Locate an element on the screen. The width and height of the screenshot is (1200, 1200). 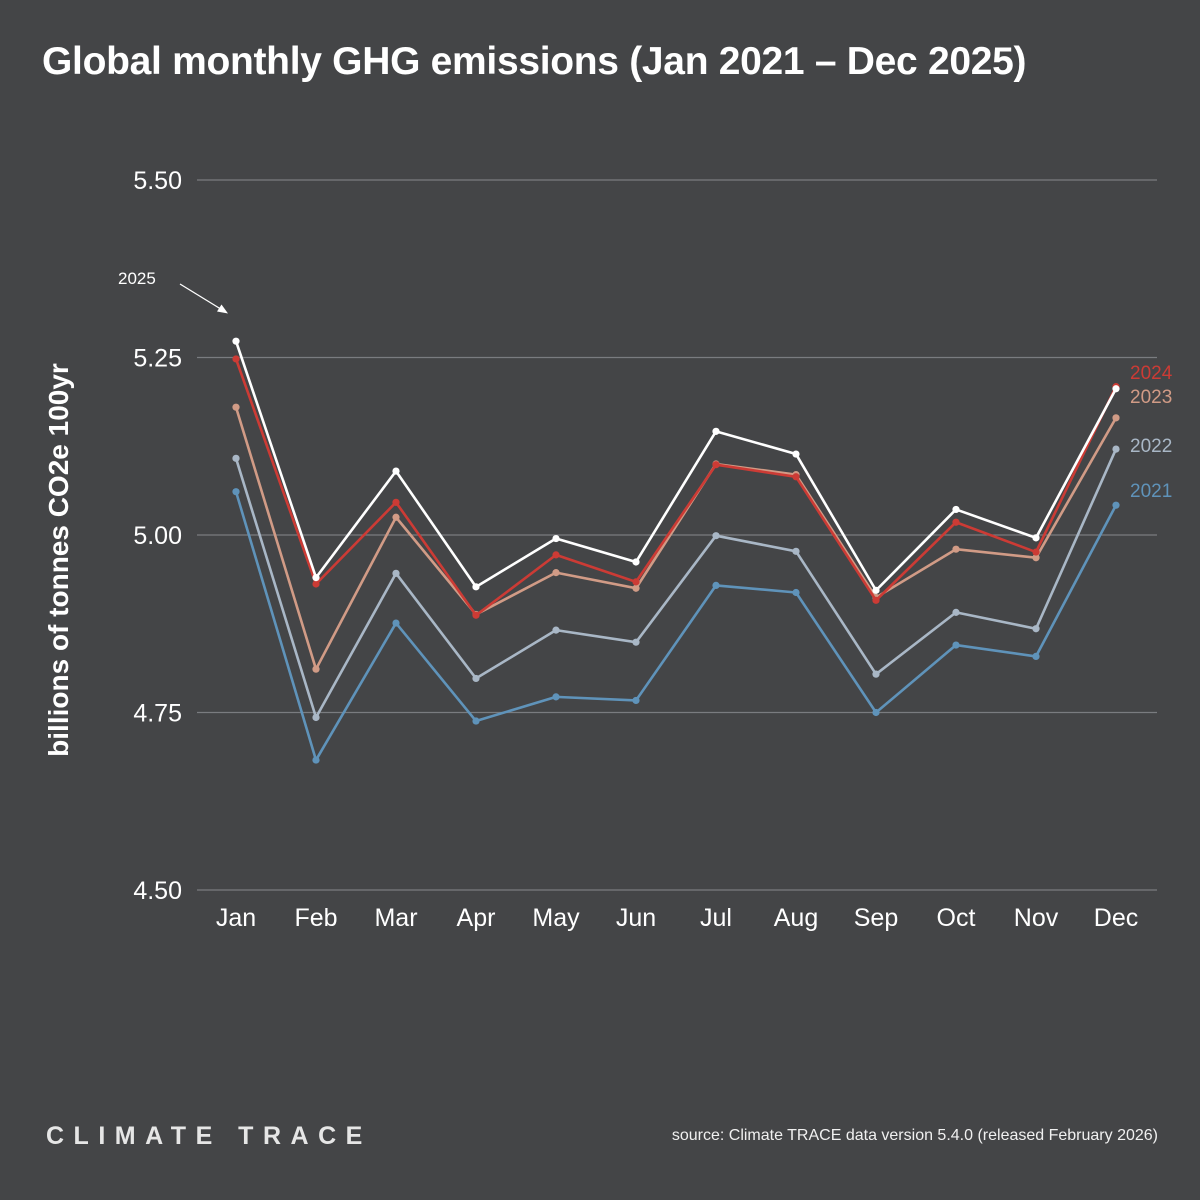
climate-trace-logo: CLIMATE TRACE is located at coordinates (209, 1136).